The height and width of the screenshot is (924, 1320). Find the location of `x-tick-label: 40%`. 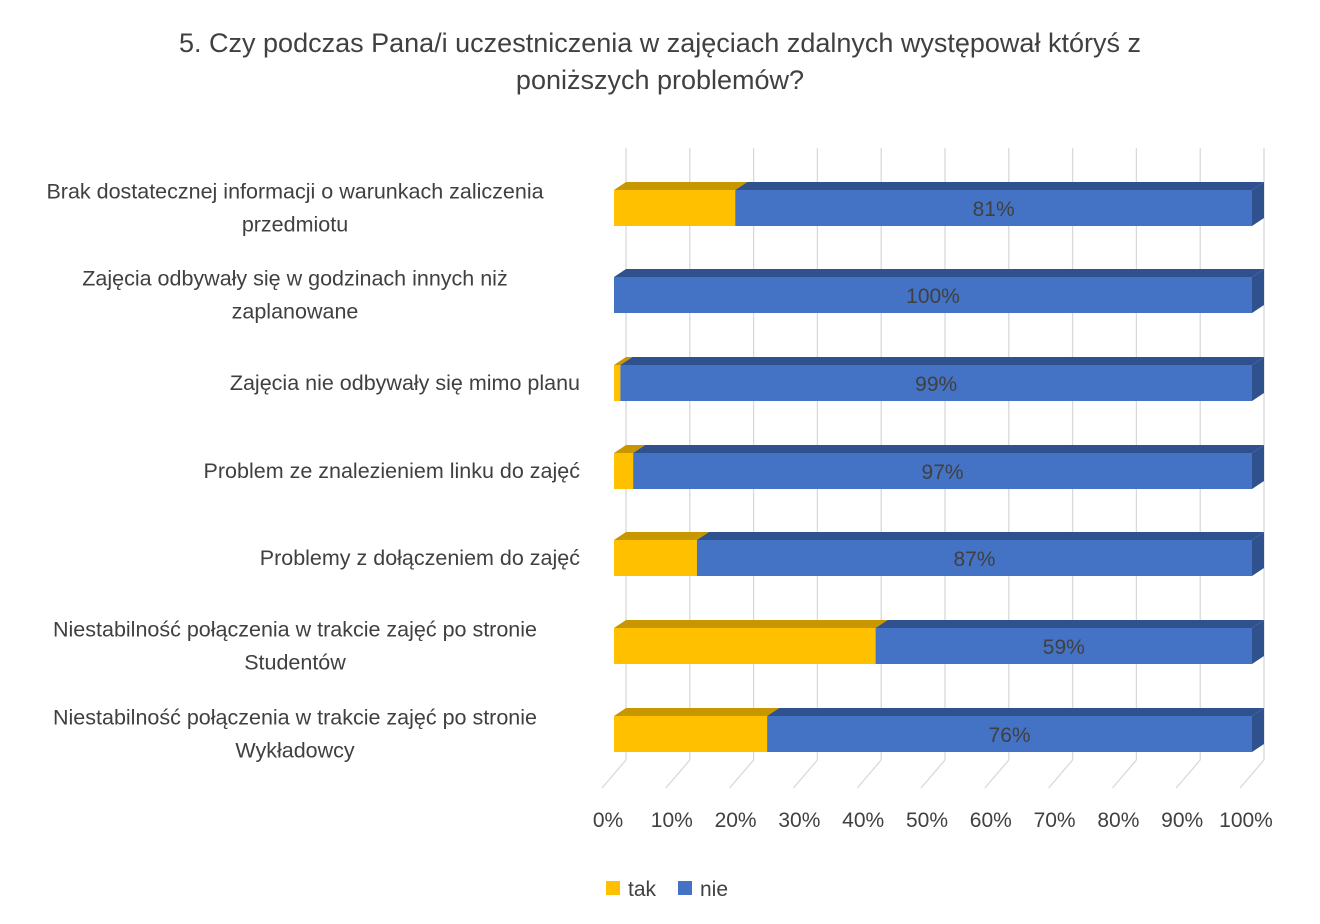

x-tick-label: 40% is located at coordinates (863, 820).